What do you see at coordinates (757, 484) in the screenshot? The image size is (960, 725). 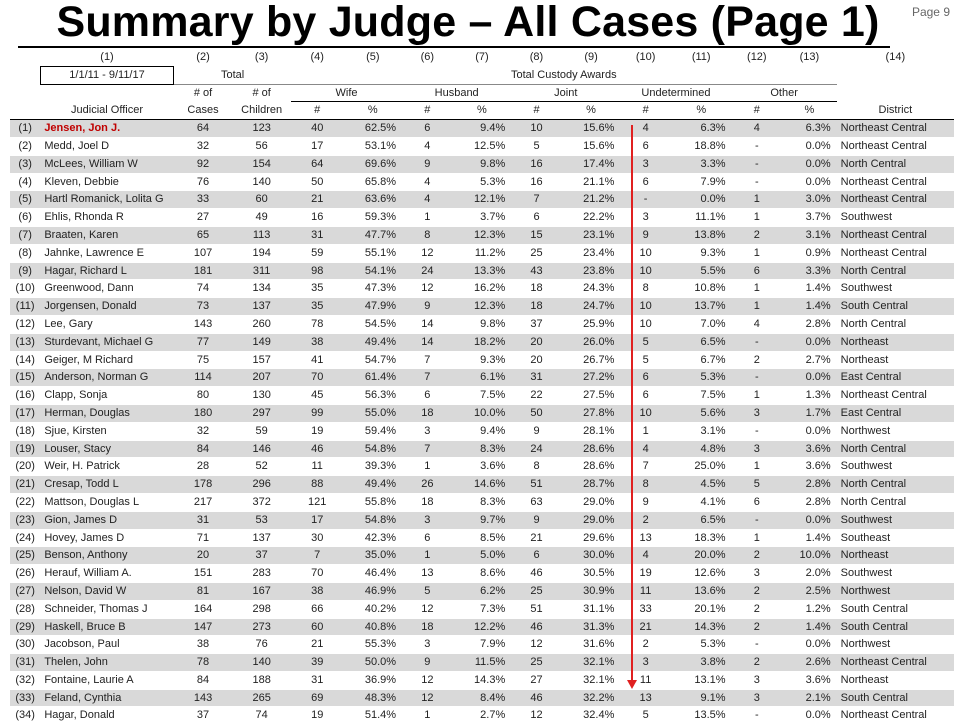 I see `other-count: 5` at bounding box center [757, 484].